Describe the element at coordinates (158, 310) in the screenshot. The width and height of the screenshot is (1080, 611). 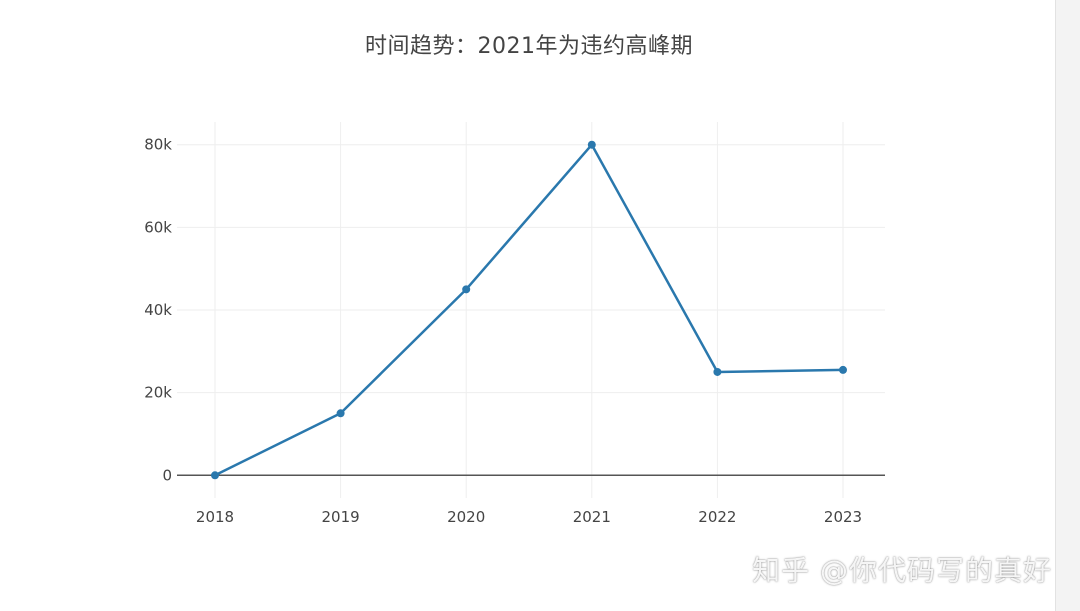
I see `y-tick-label: 40k` at that location.